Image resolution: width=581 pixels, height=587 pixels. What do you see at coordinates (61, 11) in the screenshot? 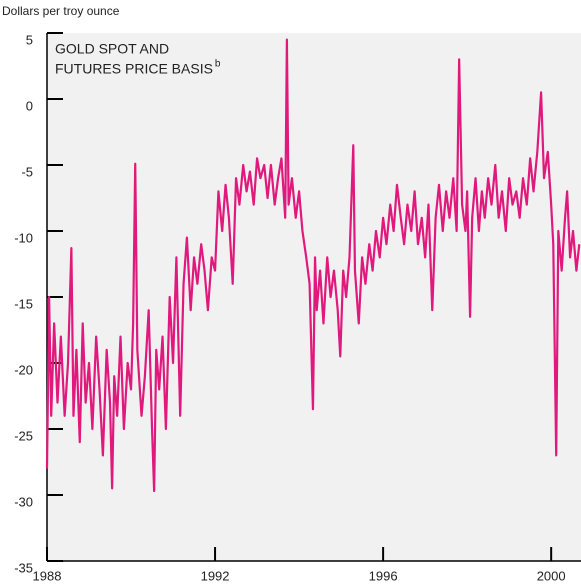
I see `y-axis-label: Dollars per troy ounce` at bounding box center [61, 11].